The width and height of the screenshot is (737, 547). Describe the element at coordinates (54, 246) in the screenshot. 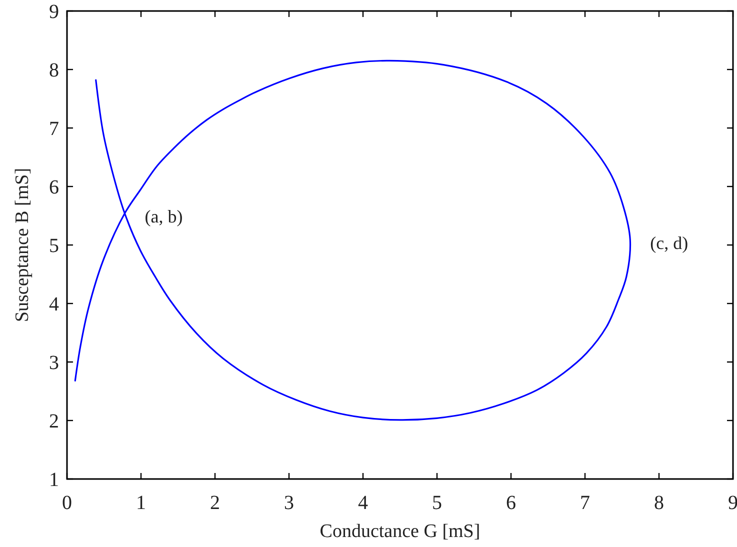

I see `y-tick-label: 5` at that location.